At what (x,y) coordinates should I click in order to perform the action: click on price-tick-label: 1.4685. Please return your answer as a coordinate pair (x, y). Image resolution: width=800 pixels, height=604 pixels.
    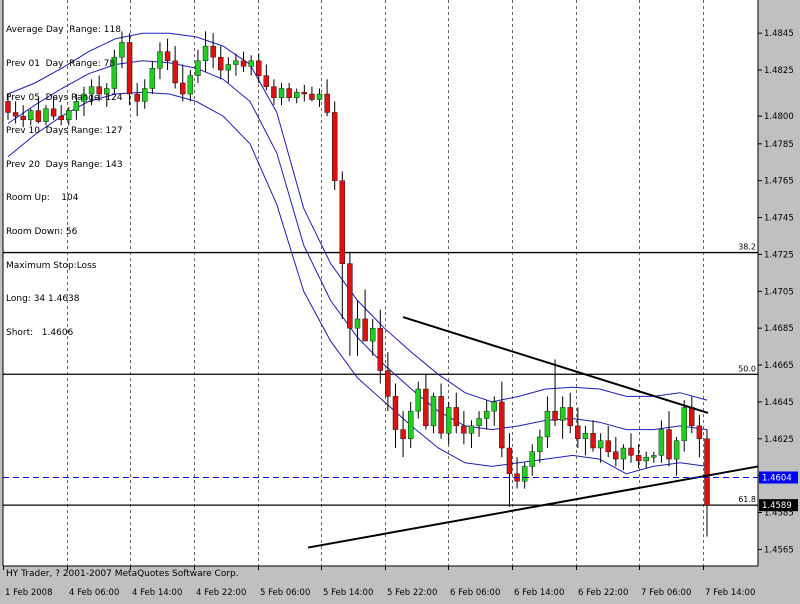
    Looking at the image, I should click on (779, 329).